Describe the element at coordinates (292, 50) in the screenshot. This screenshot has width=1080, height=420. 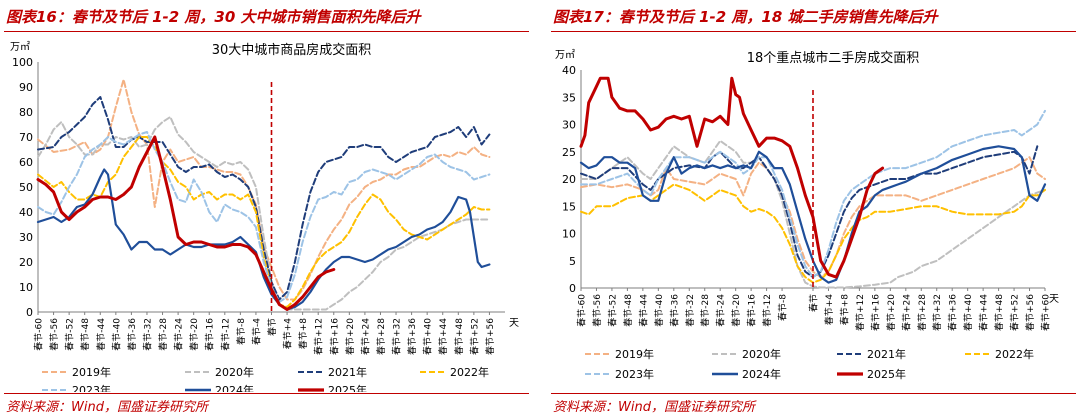
I see `chart-title: 30大中城市商品房成交面积` at that location.